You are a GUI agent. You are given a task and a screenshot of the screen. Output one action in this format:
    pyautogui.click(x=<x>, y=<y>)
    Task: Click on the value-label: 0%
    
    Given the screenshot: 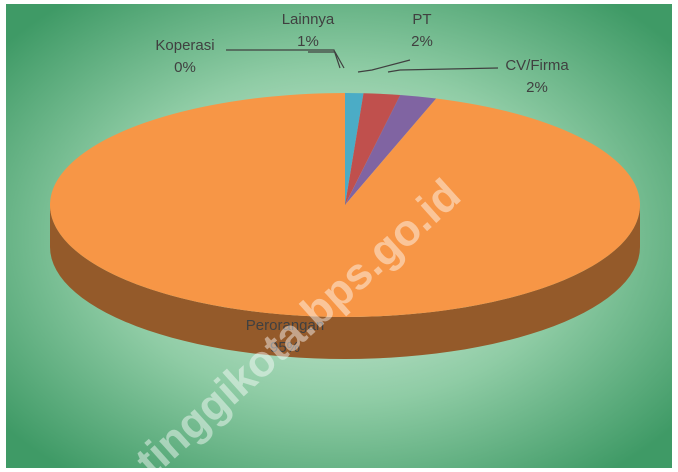 What is the action you would take?
    pyautogui.click(x=185, y=67)
    